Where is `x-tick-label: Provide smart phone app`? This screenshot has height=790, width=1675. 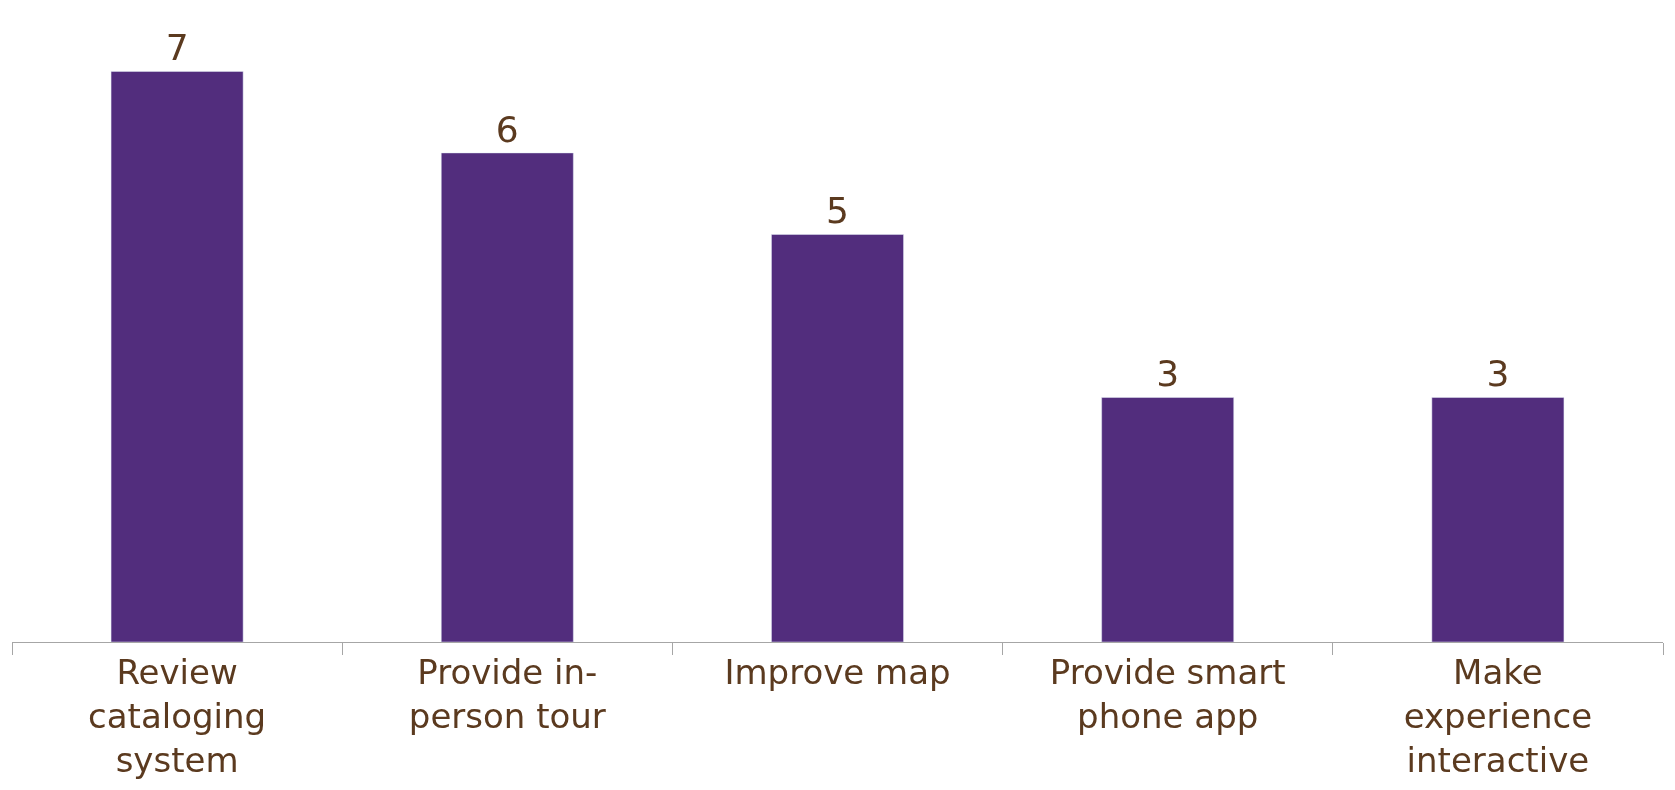 x-tick-label: Provide smart phone app is located at coordinates (1167, 693).